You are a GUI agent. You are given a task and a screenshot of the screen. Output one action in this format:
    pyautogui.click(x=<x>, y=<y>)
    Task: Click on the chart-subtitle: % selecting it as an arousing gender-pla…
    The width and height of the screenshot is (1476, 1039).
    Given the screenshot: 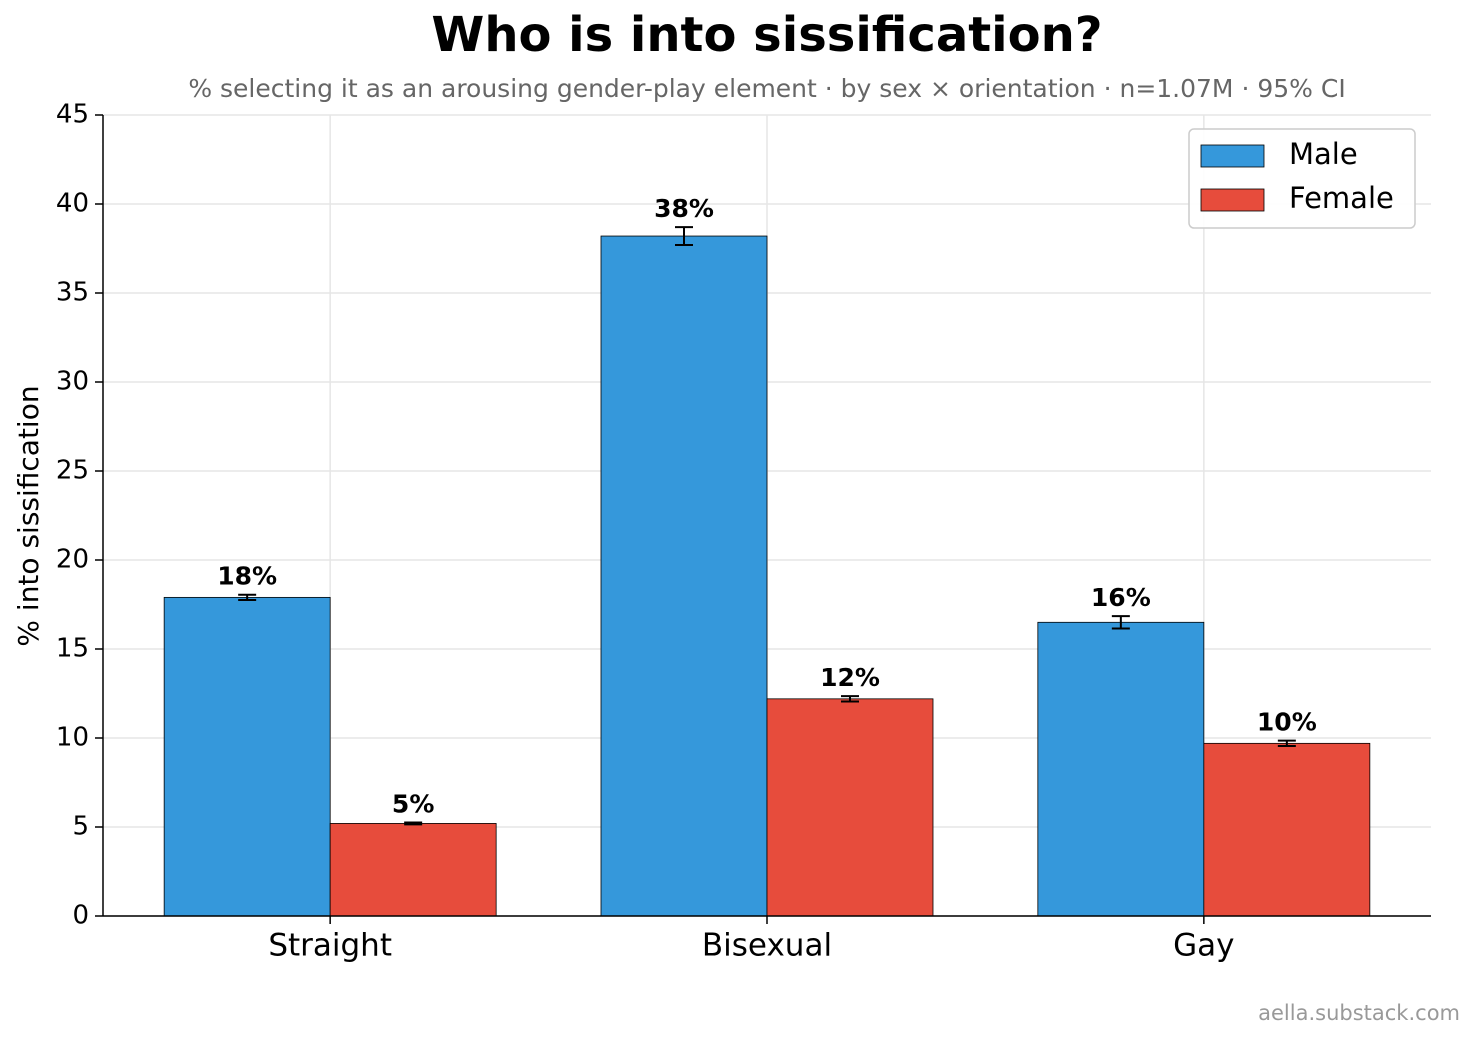 What is the action you would take?
    pyautogui.click(x=766, y=88)
    